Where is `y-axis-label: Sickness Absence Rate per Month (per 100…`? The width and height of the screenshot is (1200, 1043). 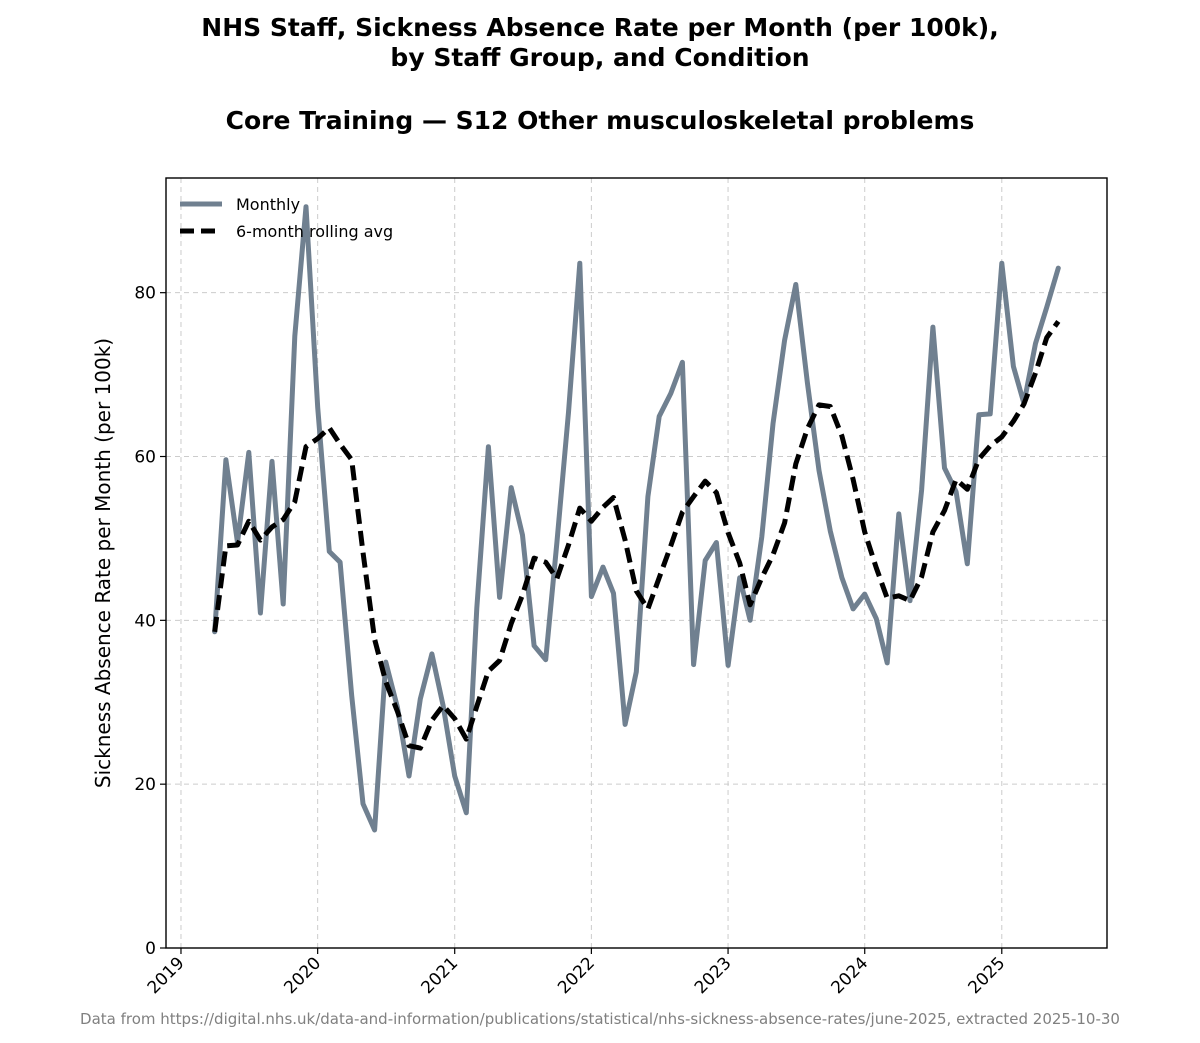 y-axis-label: Sickness Absence Rate per Month (per 100… is located at coordinates (103, 563).